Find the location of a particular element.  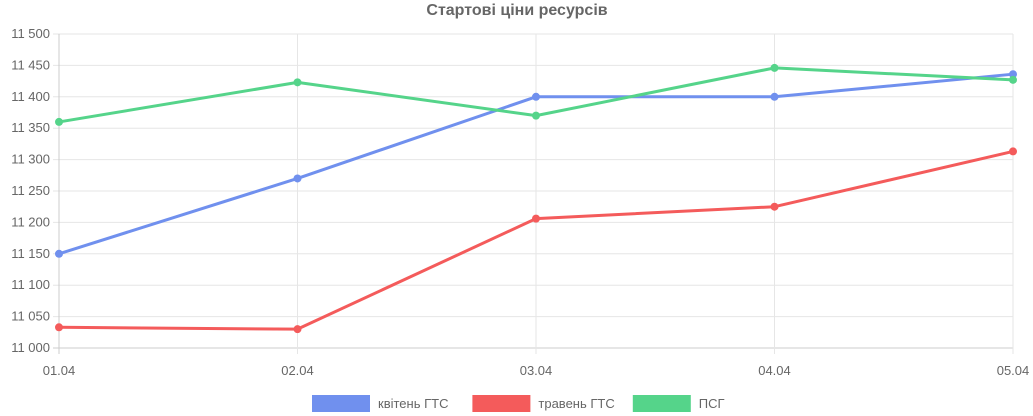

legend-item: травень ГТС is located at coordinates (543, 403).